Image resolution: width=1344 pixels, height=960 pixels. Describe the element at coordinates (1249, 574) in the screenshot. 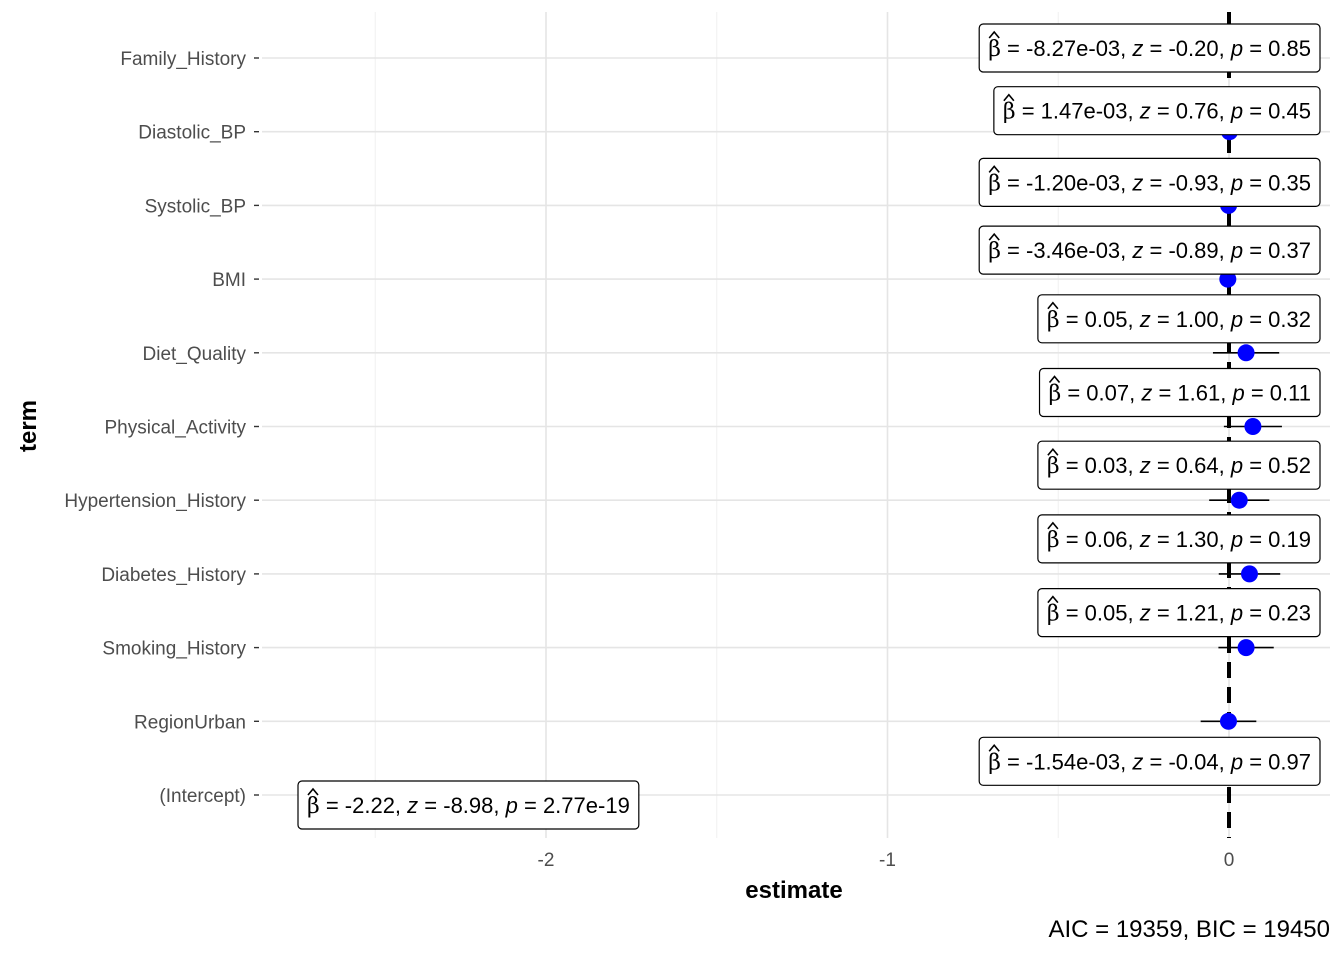

I see `point-Diabetes_History` at that location.